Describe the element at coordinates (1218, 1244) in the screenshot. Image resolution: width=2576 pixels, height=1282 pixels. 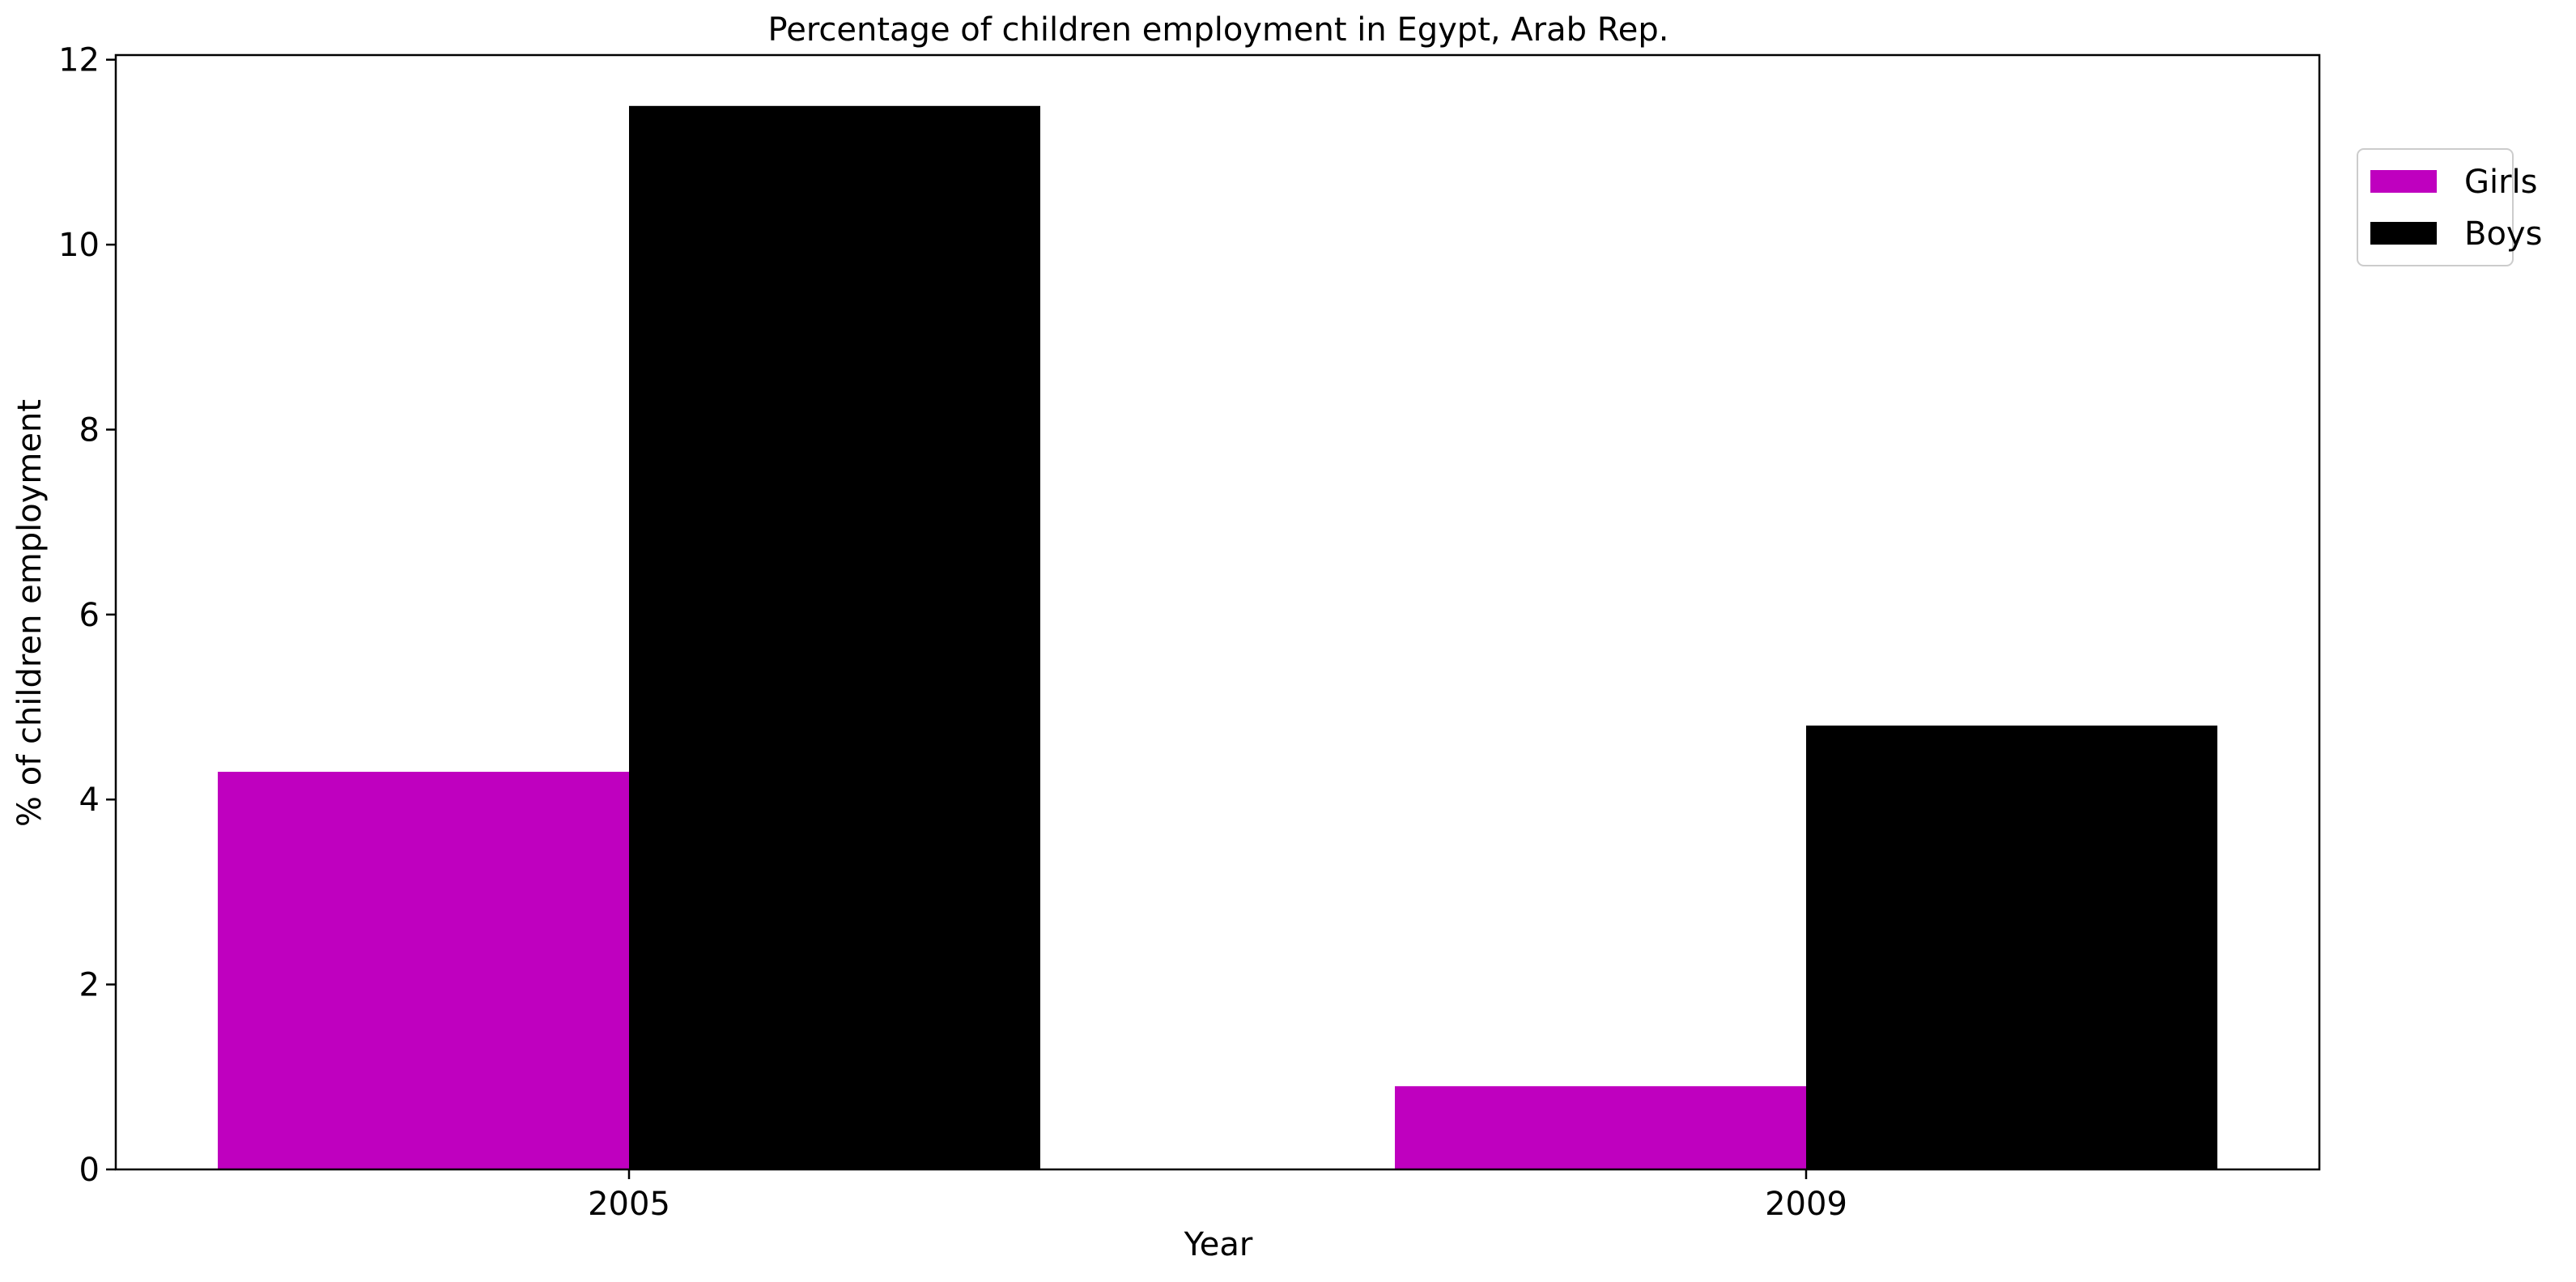
I see `x-axis-label: Year` at that location.